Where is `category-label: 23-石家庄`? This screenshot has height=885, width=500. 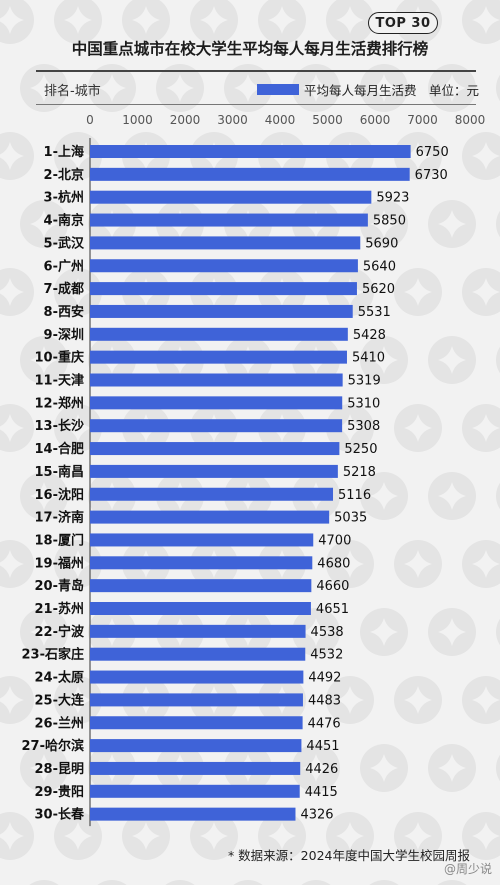
category-label: 23-石家庄 is located at coordinates (53, 655).